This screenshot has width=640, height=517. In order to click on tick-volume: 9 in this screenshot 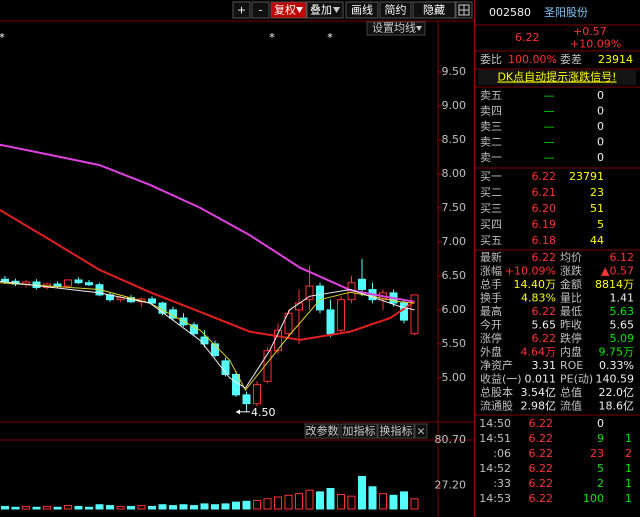, I will do `click(600, 438)`.